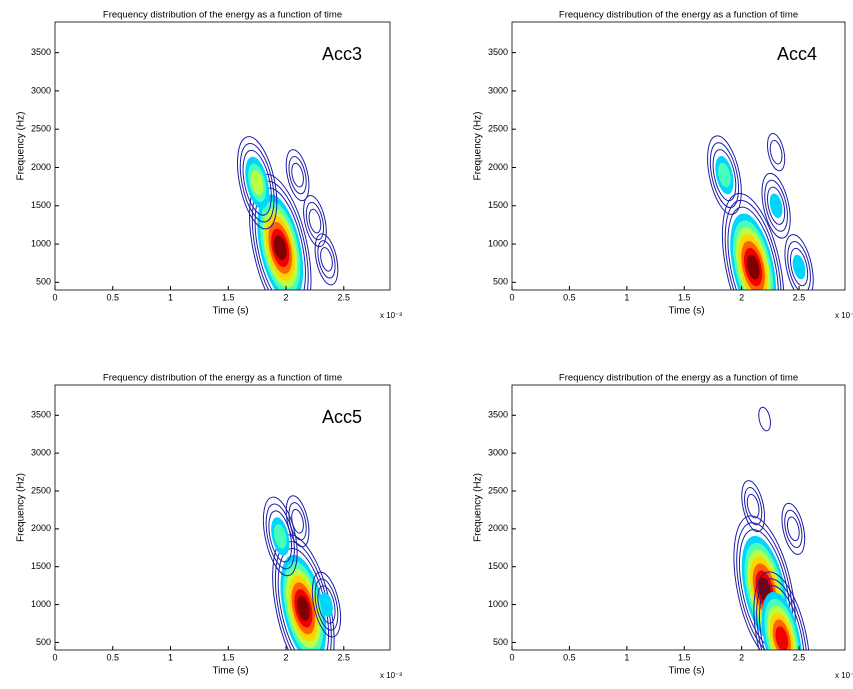  What do you see at coordinates (797, 54) in the screenshot?
I see `annotation: Acc4` at bounding box center [797, 54].